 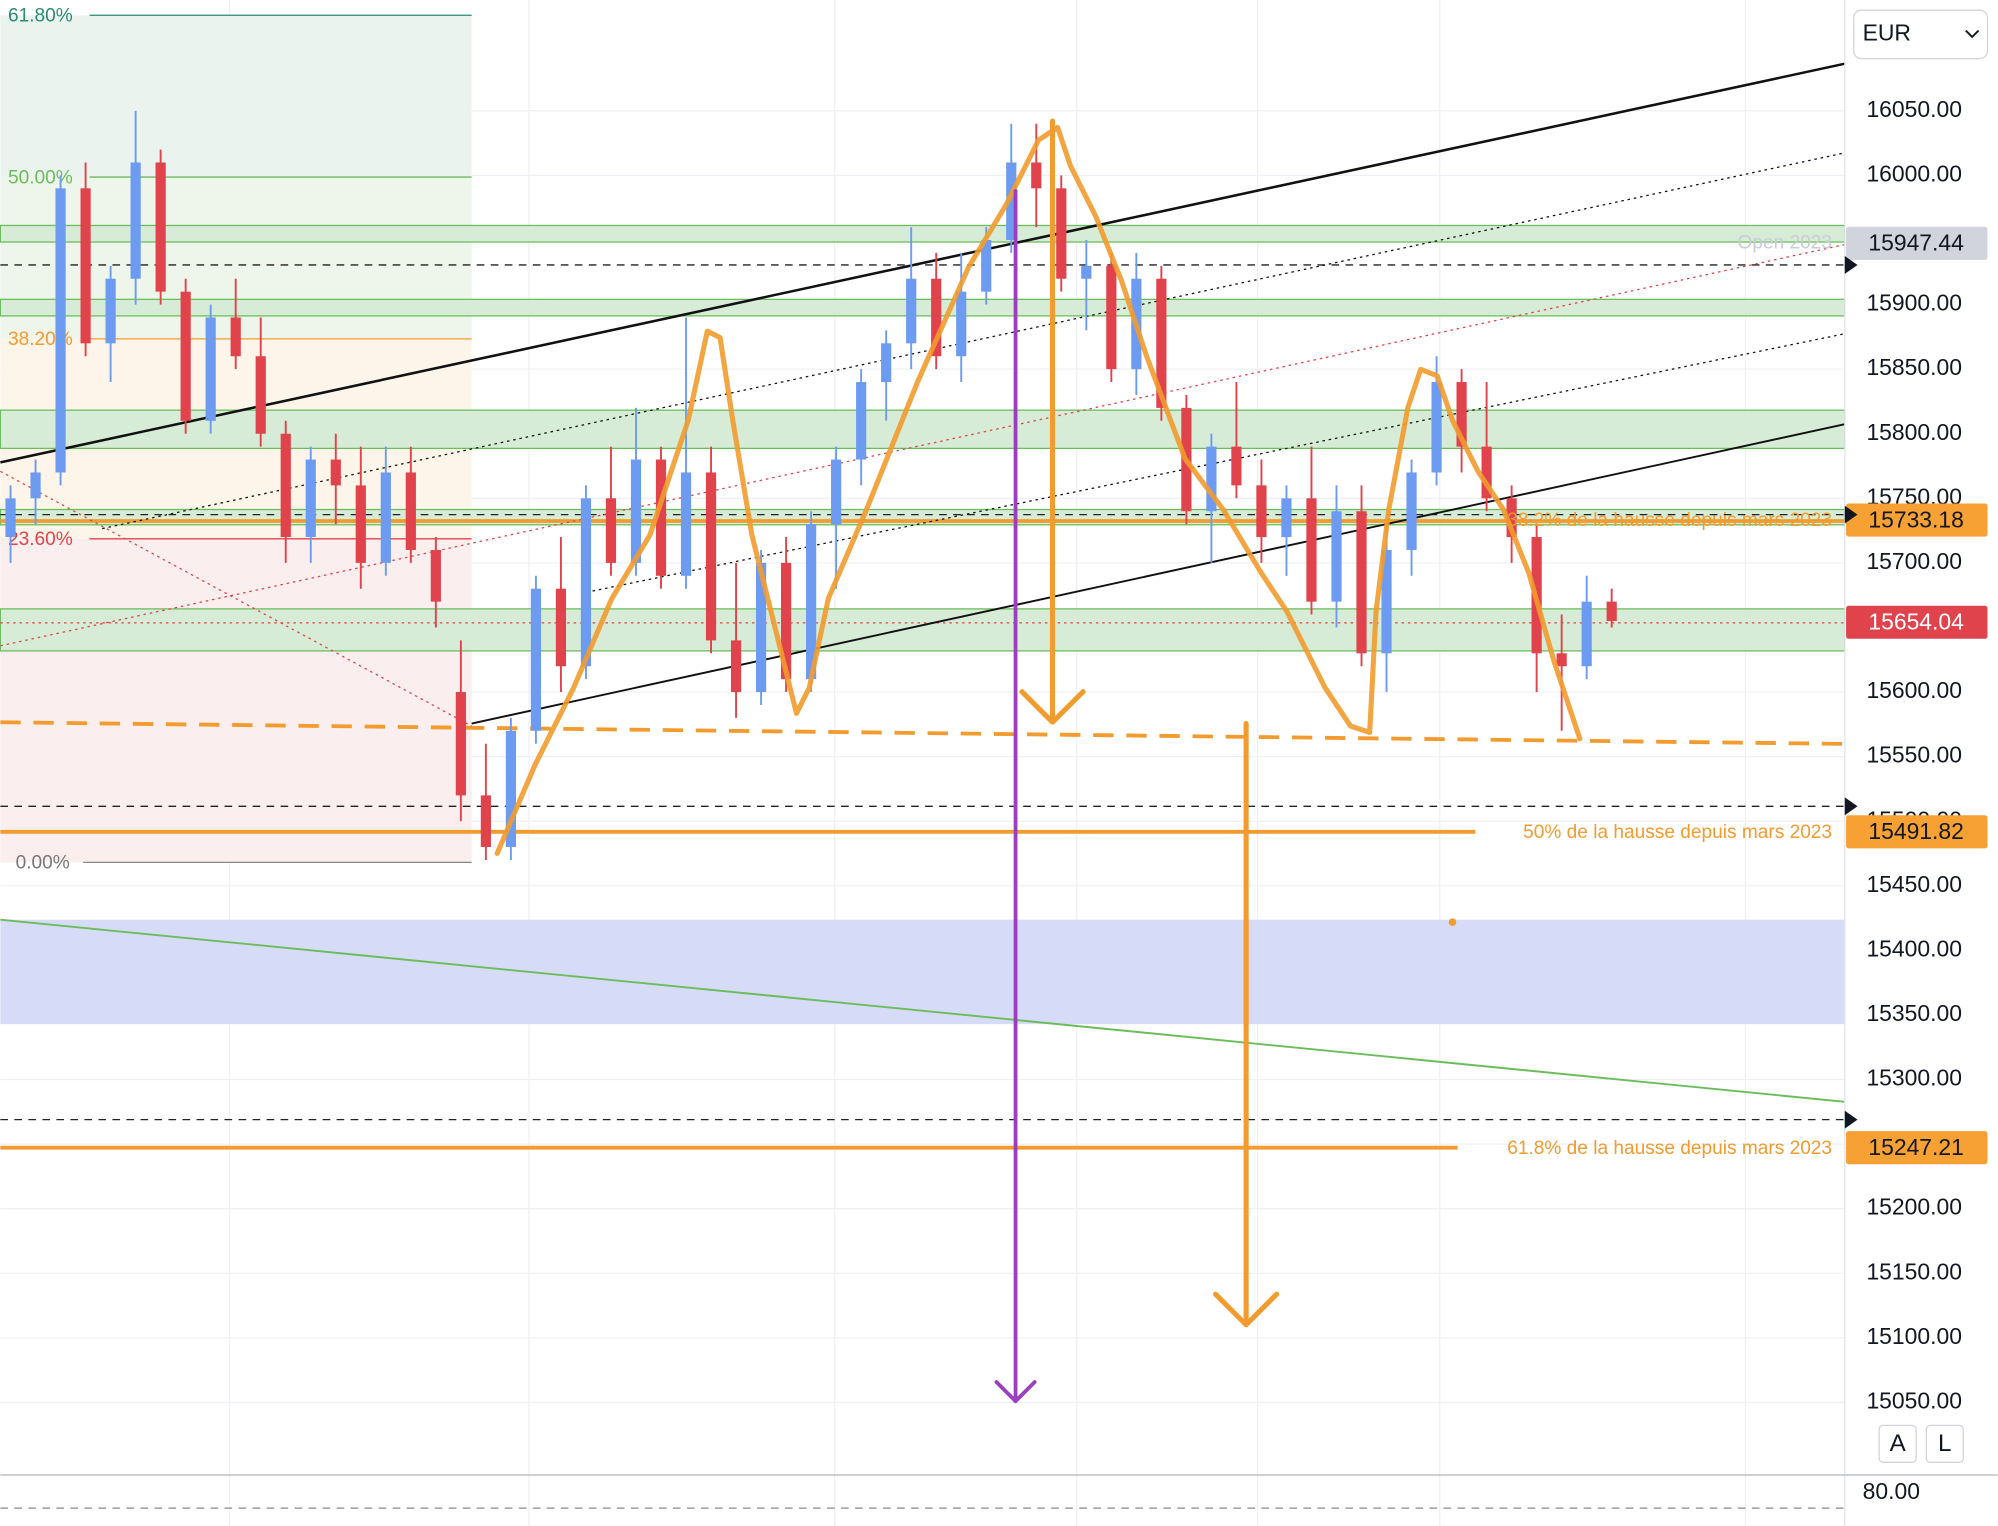 What do you see at coordinates (1914, 561) in the screenshot?
I see `price-tick-label: 15700.00` at bounding box center [1914, 561].